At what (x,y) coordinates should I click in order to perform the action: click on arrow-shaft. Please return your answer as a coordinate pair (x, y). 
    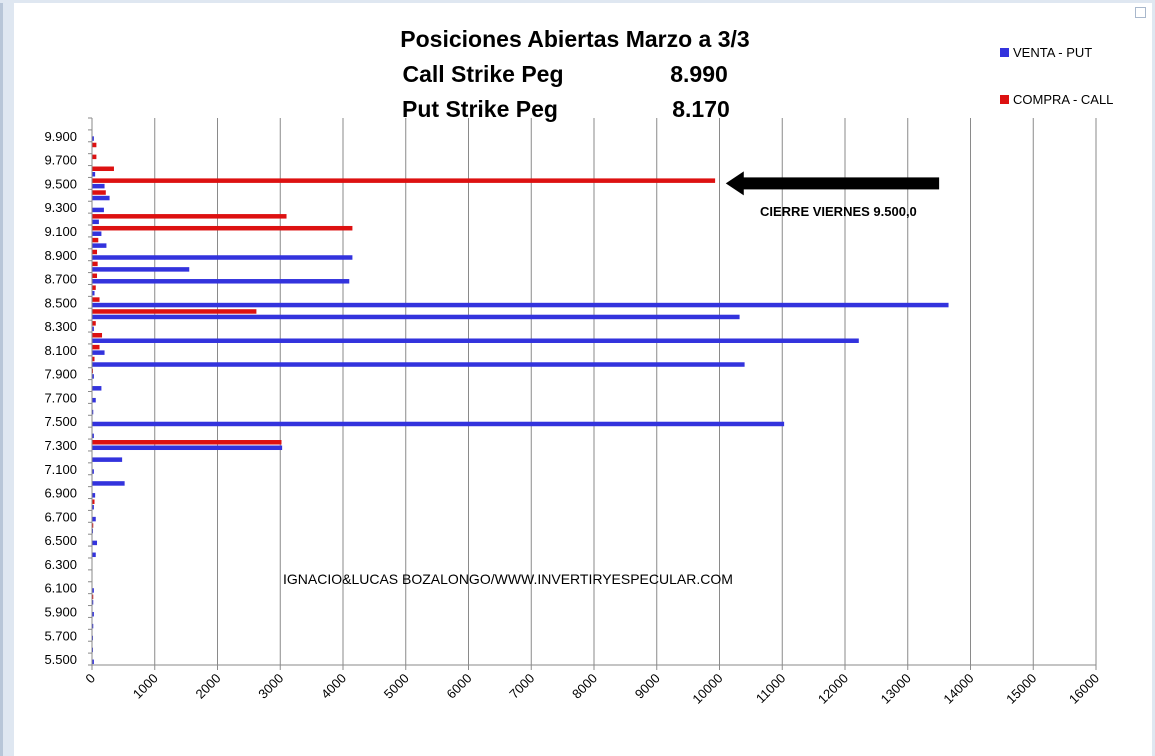
    Looking at the image, I should click on (840, 183).